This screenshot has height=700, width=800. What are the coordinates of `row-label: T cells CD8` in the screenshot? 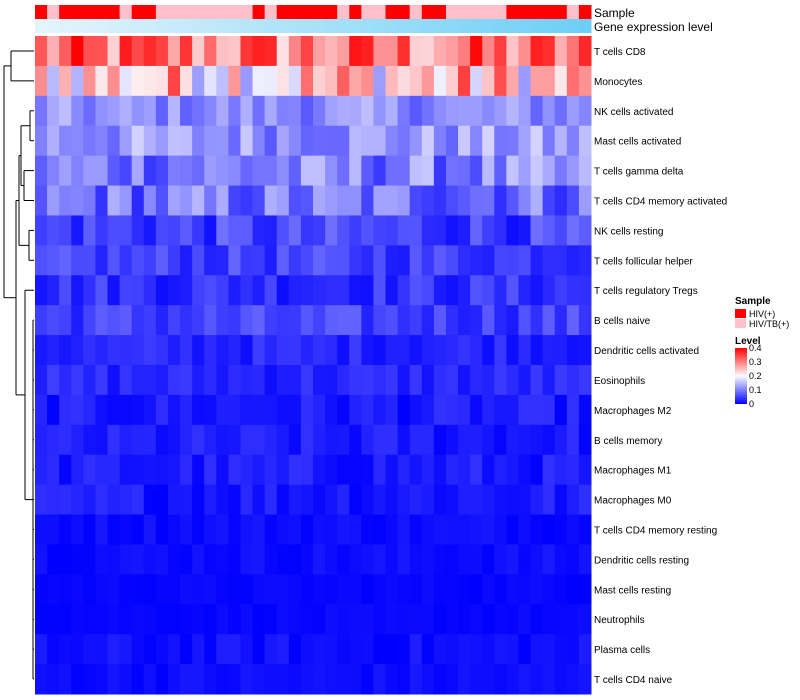 It's located at (620, 52).